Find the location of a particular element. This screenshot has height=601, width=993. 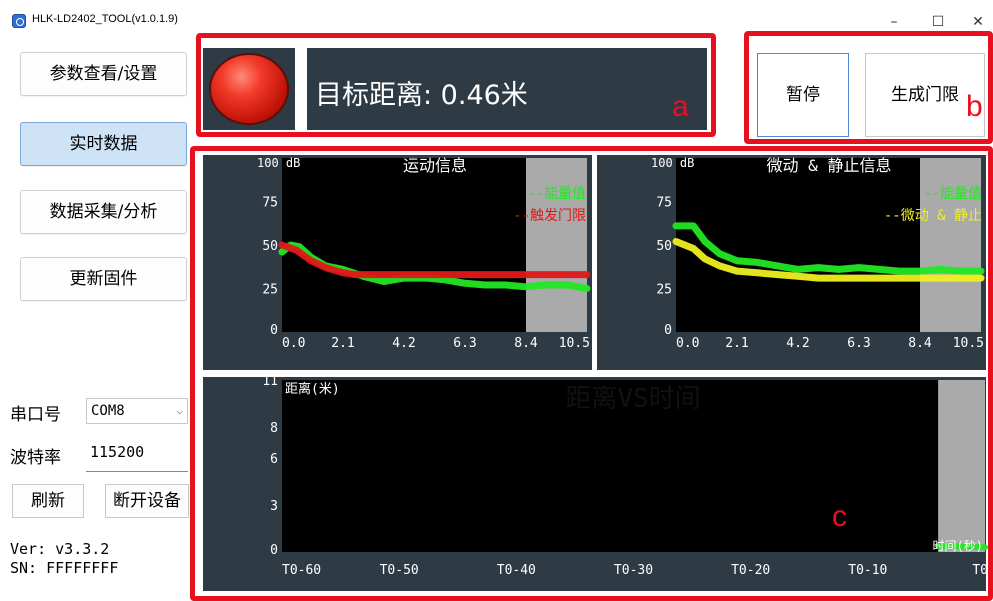

chart-2-y-tick-3: 8 is located at coordinates (274, 428).